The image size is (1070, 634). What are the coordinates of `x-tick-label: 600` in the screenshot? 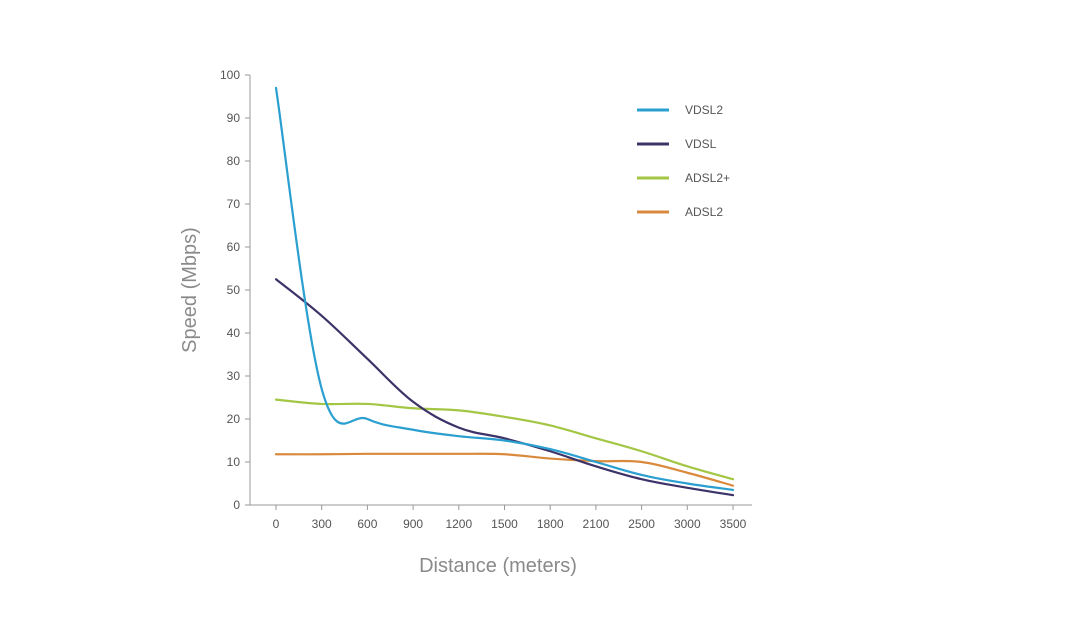 It's located at (367, 524).